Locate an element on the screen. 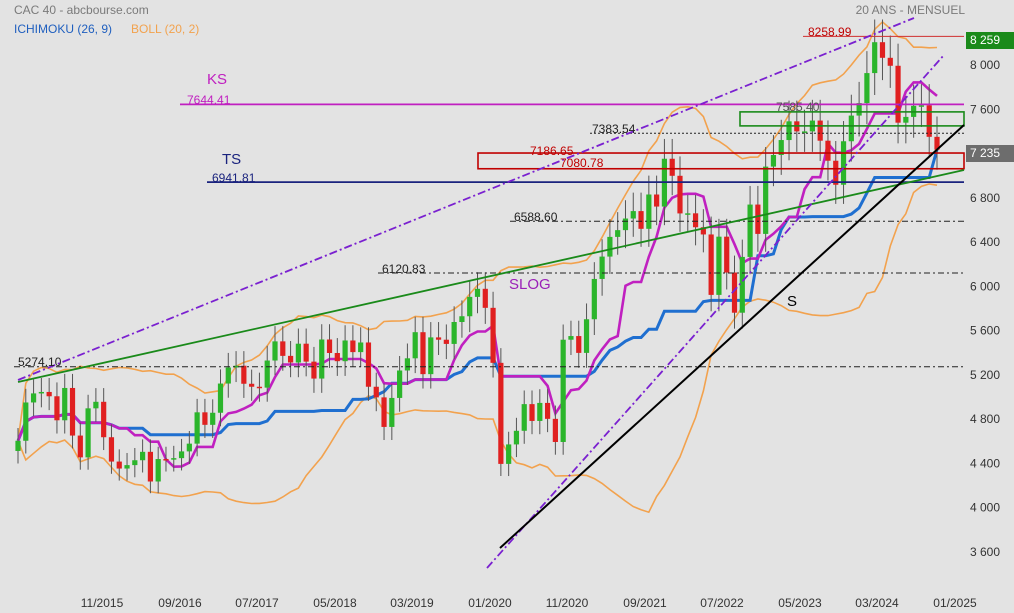 This screenshot has width=1014, height=613. y-tick-label: 7 600 is located at coordinates (985, 109).